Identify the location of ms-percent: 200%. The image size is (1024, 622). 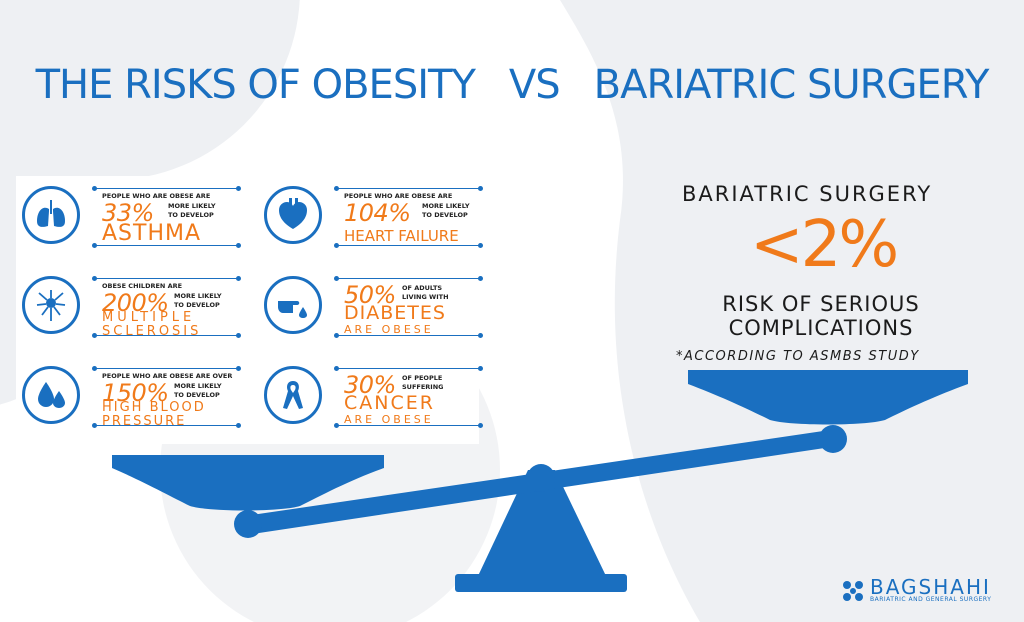
(135, 303).